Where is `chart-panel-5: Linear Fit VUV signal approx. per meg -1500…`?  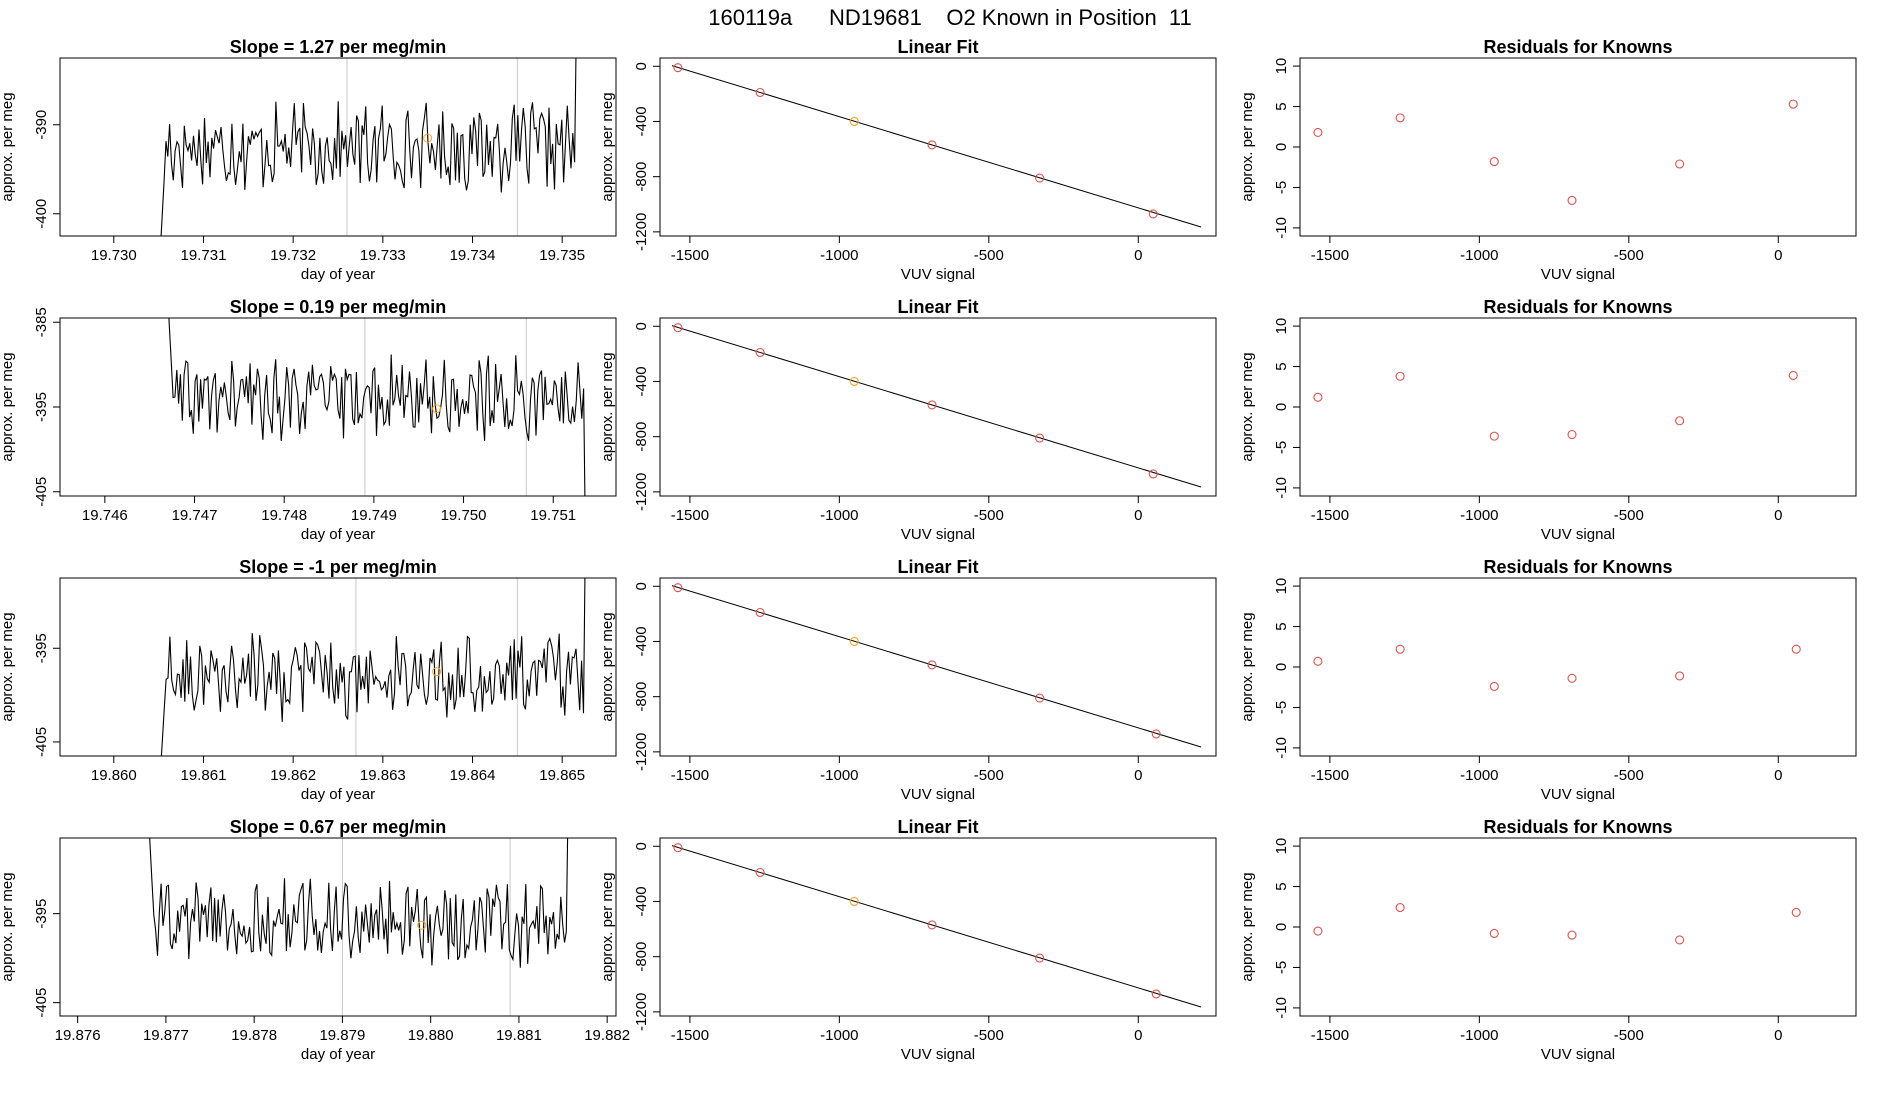 chart-panel-5: Linear Fit VUV signal approx. per meg -1500… is located at coordinates (908, 420).